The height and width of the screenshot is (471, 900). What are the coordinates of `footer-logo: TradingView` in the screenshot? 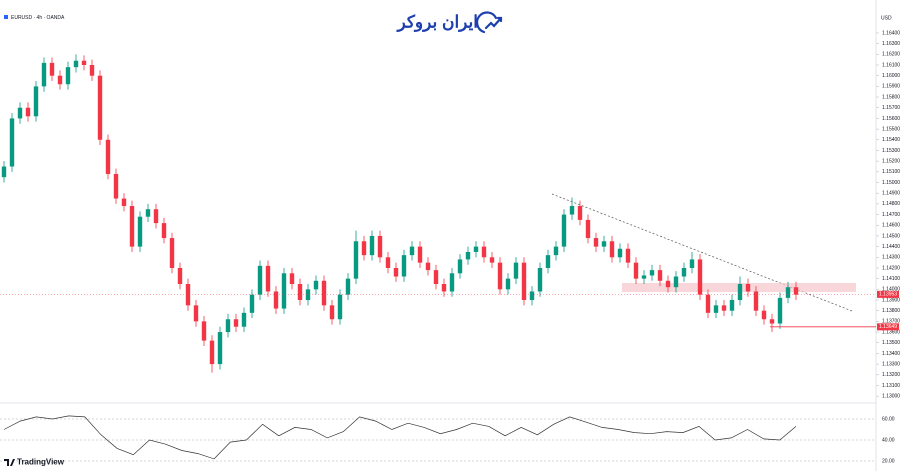 It's located at (34, 462).